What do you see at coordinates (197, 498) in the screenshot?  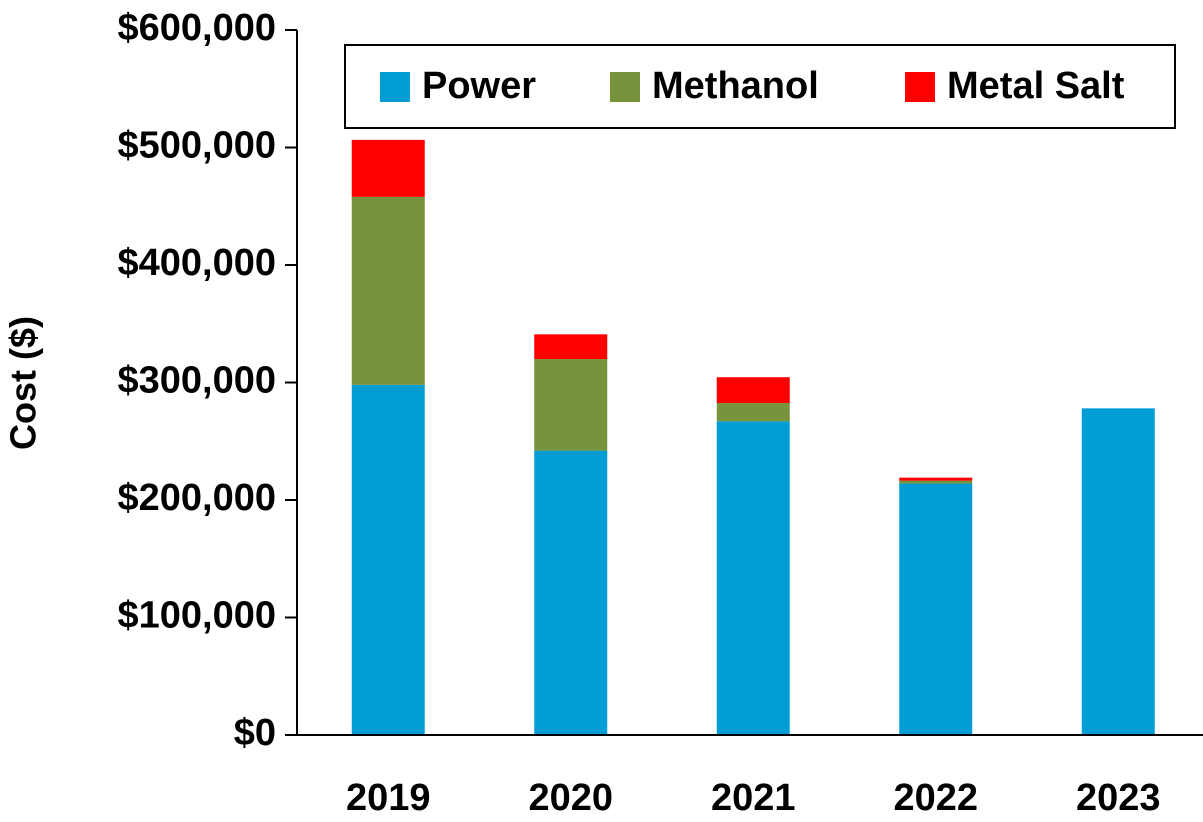 I see `y-tick-label: $200,000` at bounding box center [197, 498].